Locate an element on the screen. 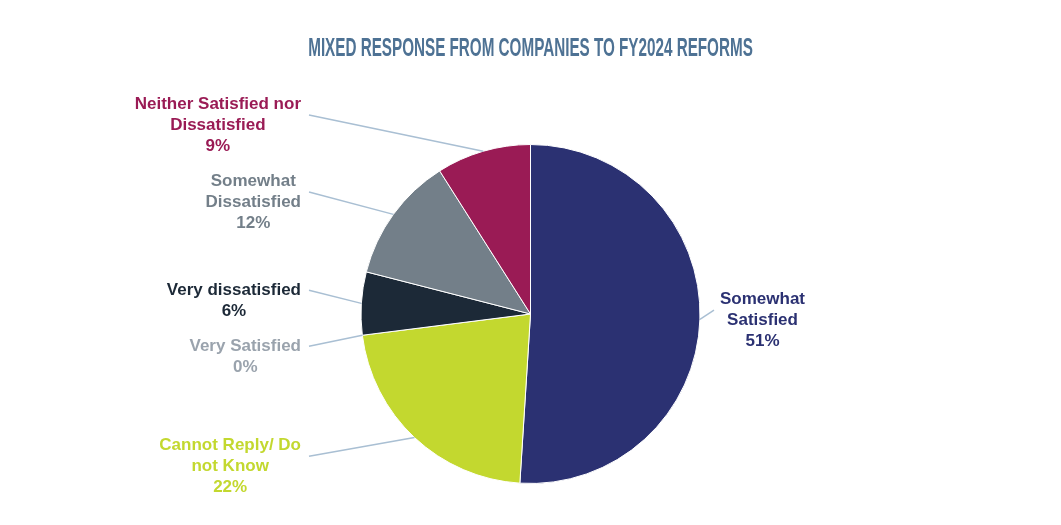 The width and height of the screenshot is (1061, 525). data-label: 6% is located at coordinates (234, 311).